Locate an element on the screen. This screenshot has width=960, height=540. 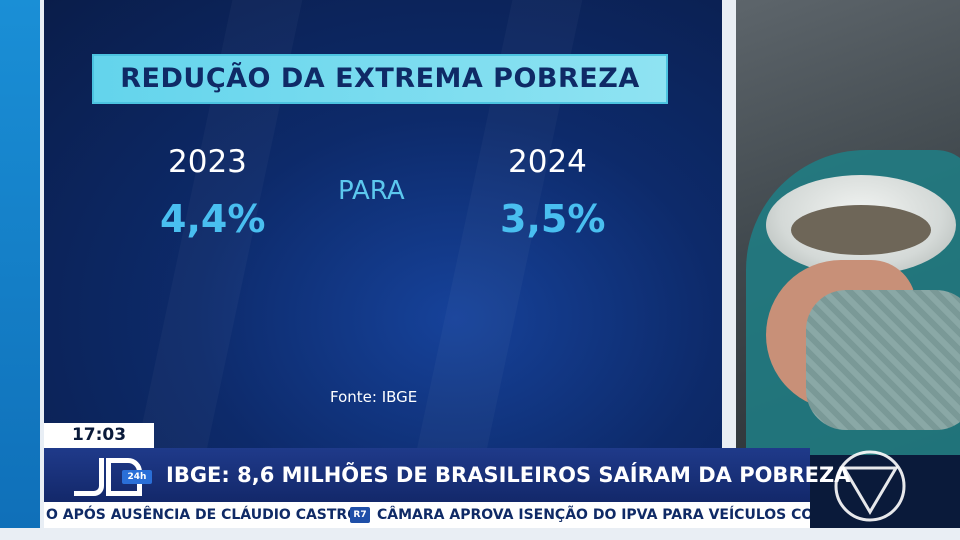
logo-letter-j is located at coordinates (89, 477).